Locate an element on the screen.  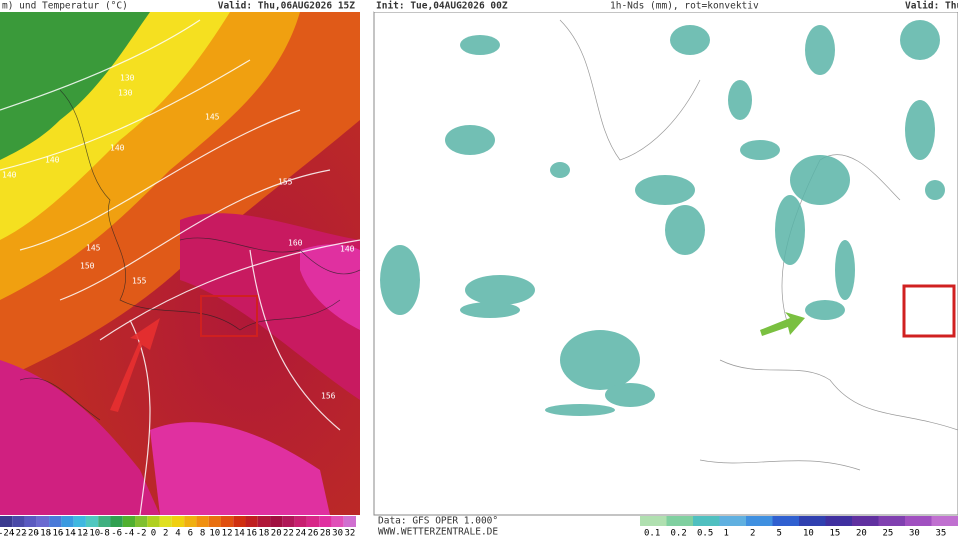
scale-label: -18 is located at coordinates (43, 534).